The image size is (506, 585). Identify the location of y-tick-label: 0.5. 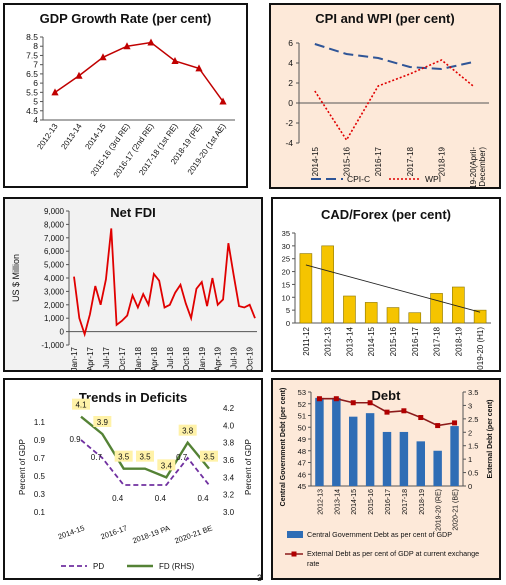
(40, 476).